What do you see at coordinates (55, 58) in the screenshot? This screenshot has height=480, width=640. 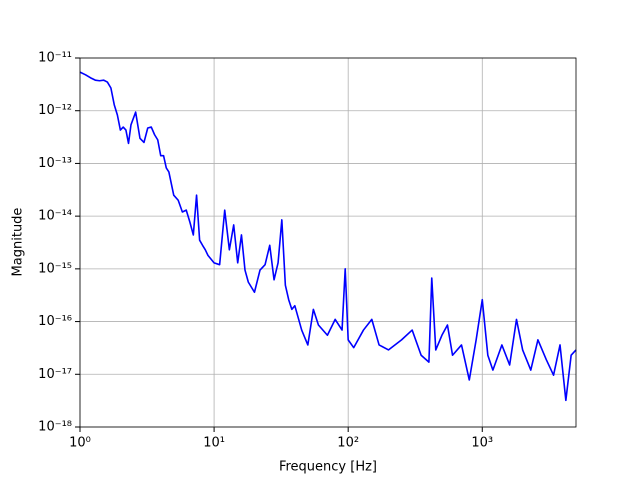 I see `y-tick-label: 10⁻¹¹` at bounding box center [55, 58].